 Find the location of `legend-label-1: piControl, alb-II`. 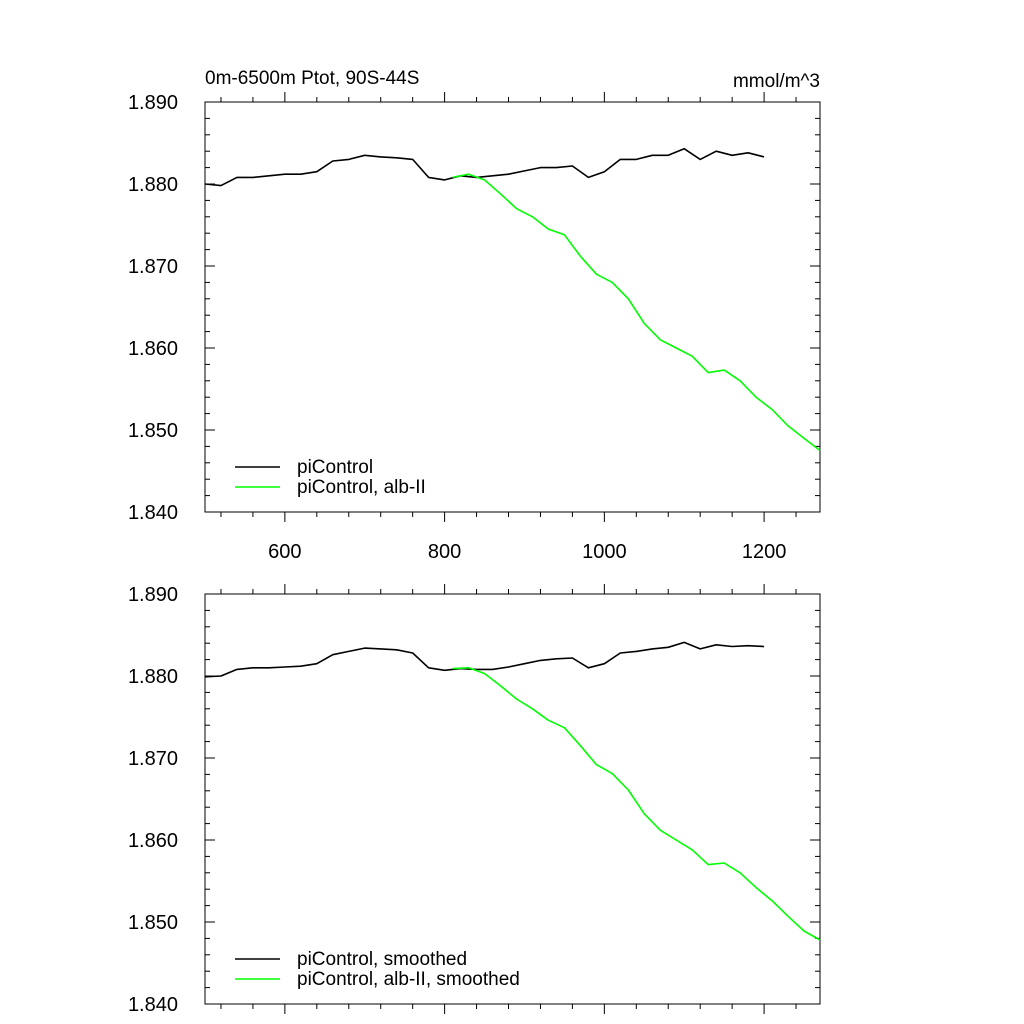

legend-label-1: piControl, alb-II is located at coordinates (361, 487).